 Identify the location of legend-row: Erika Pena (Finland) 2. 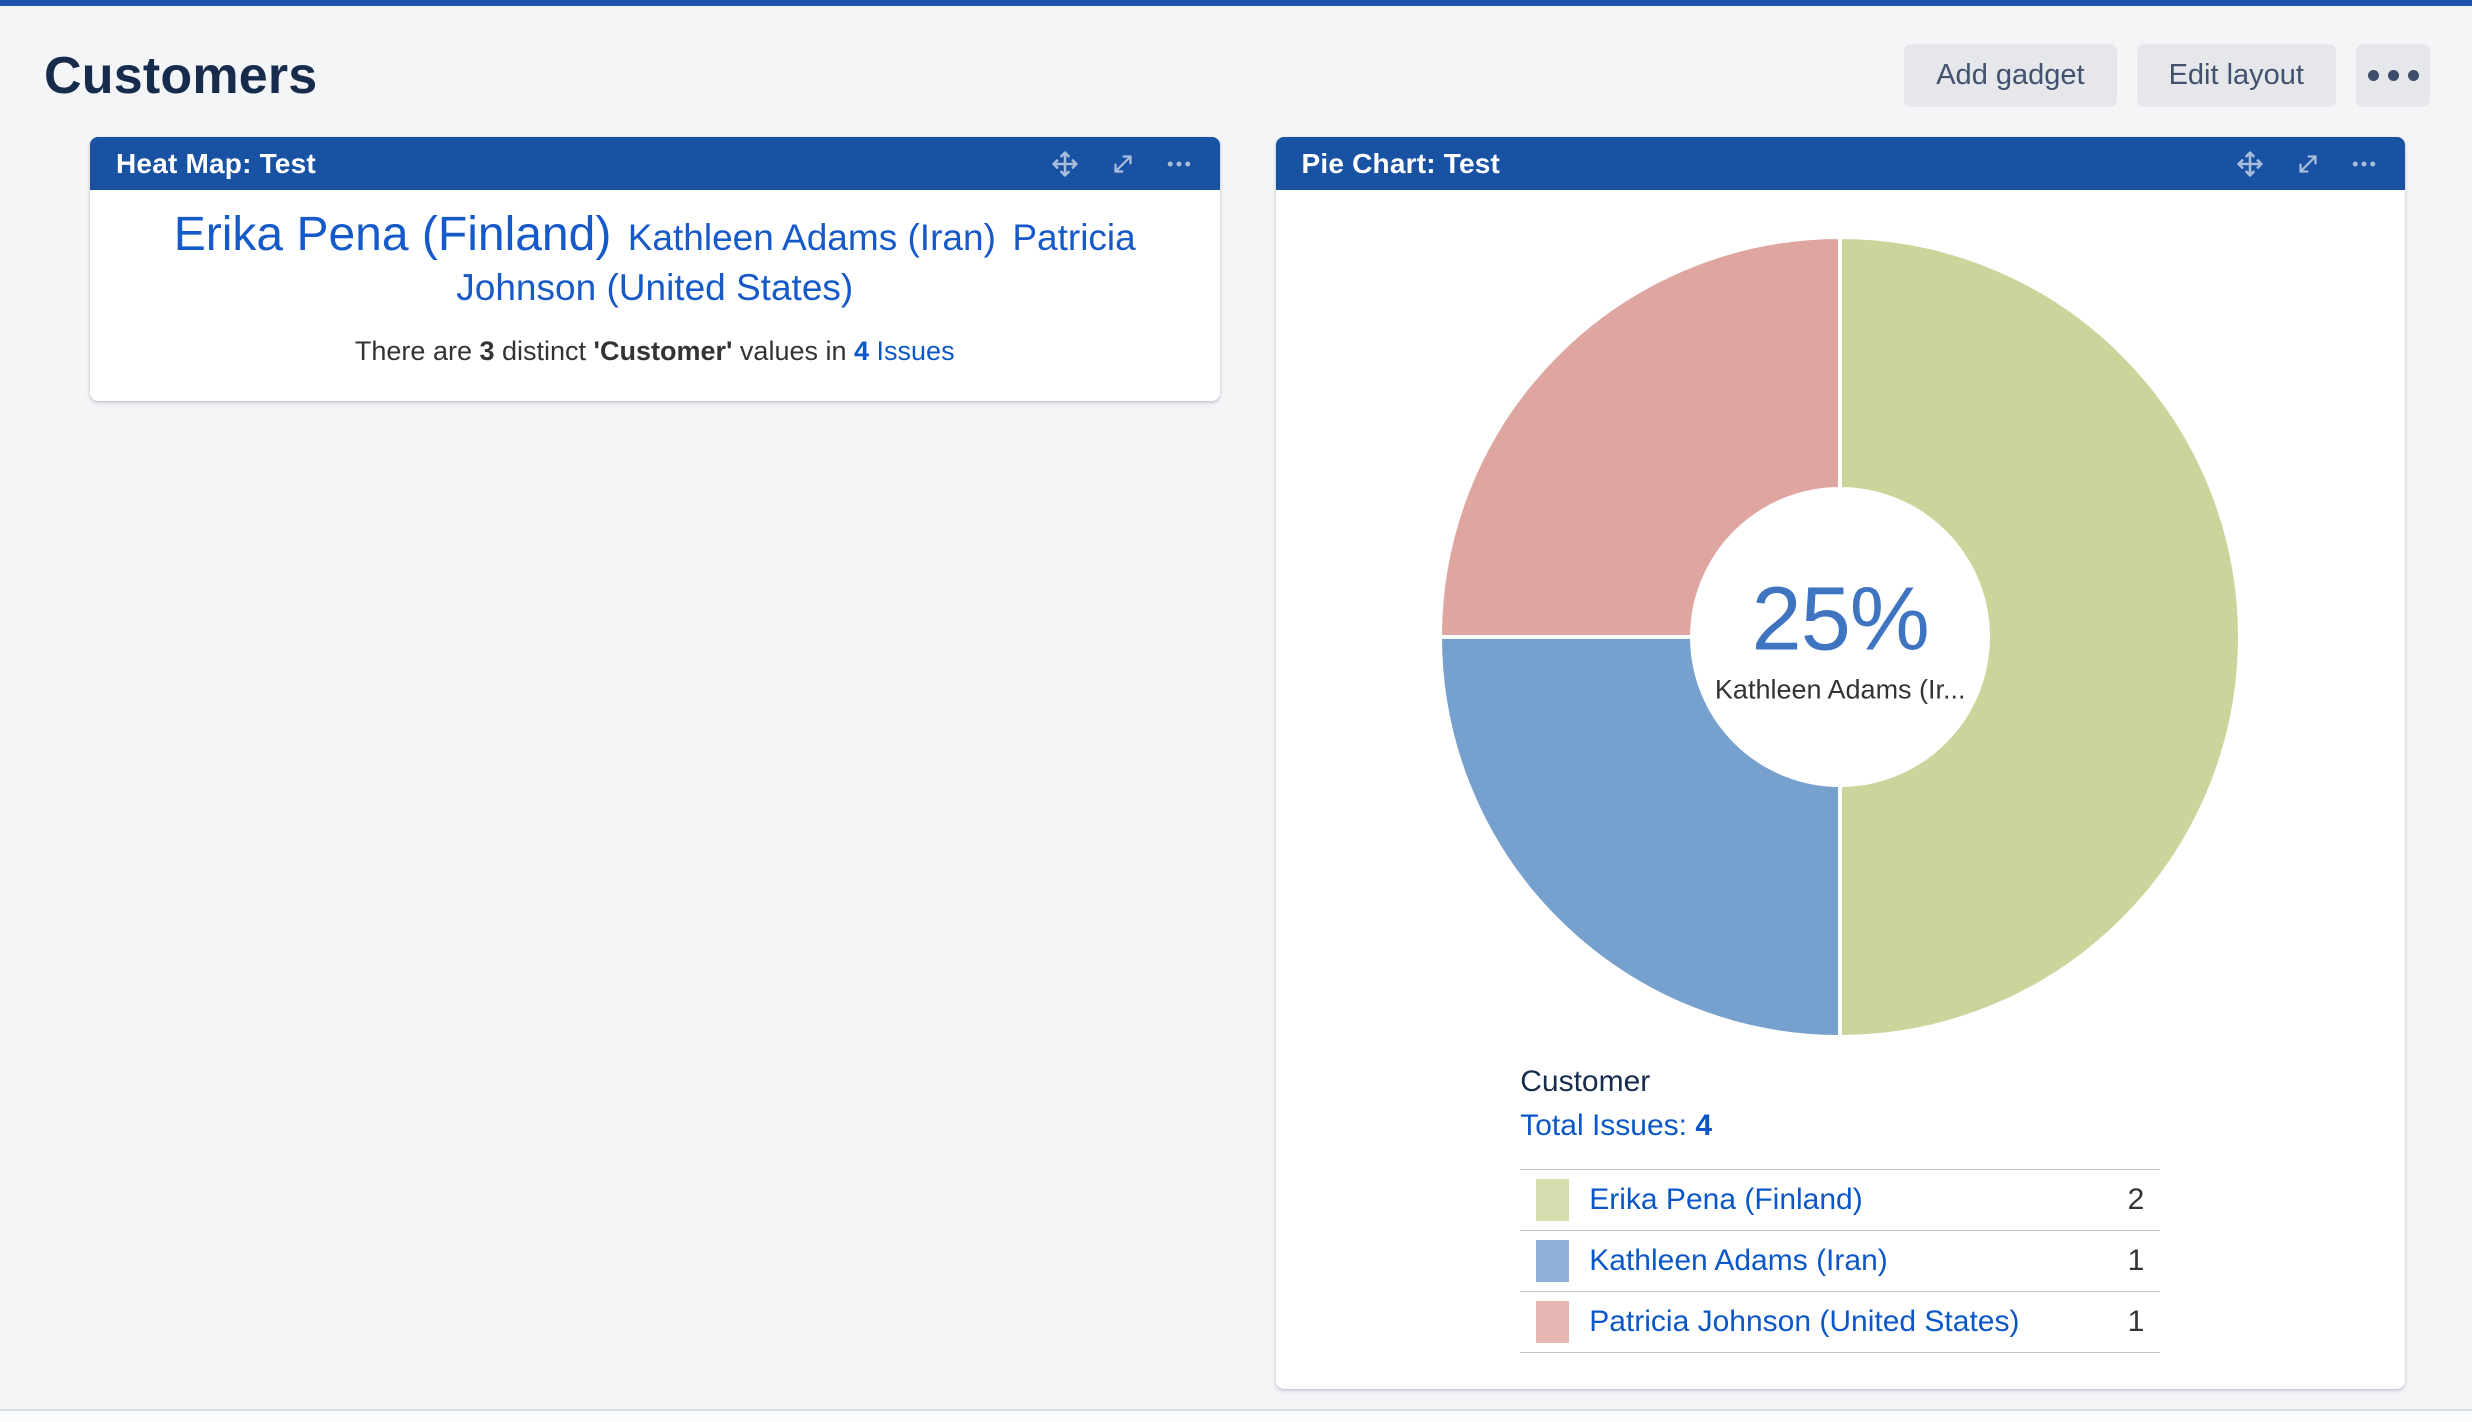
(1840, 1200).